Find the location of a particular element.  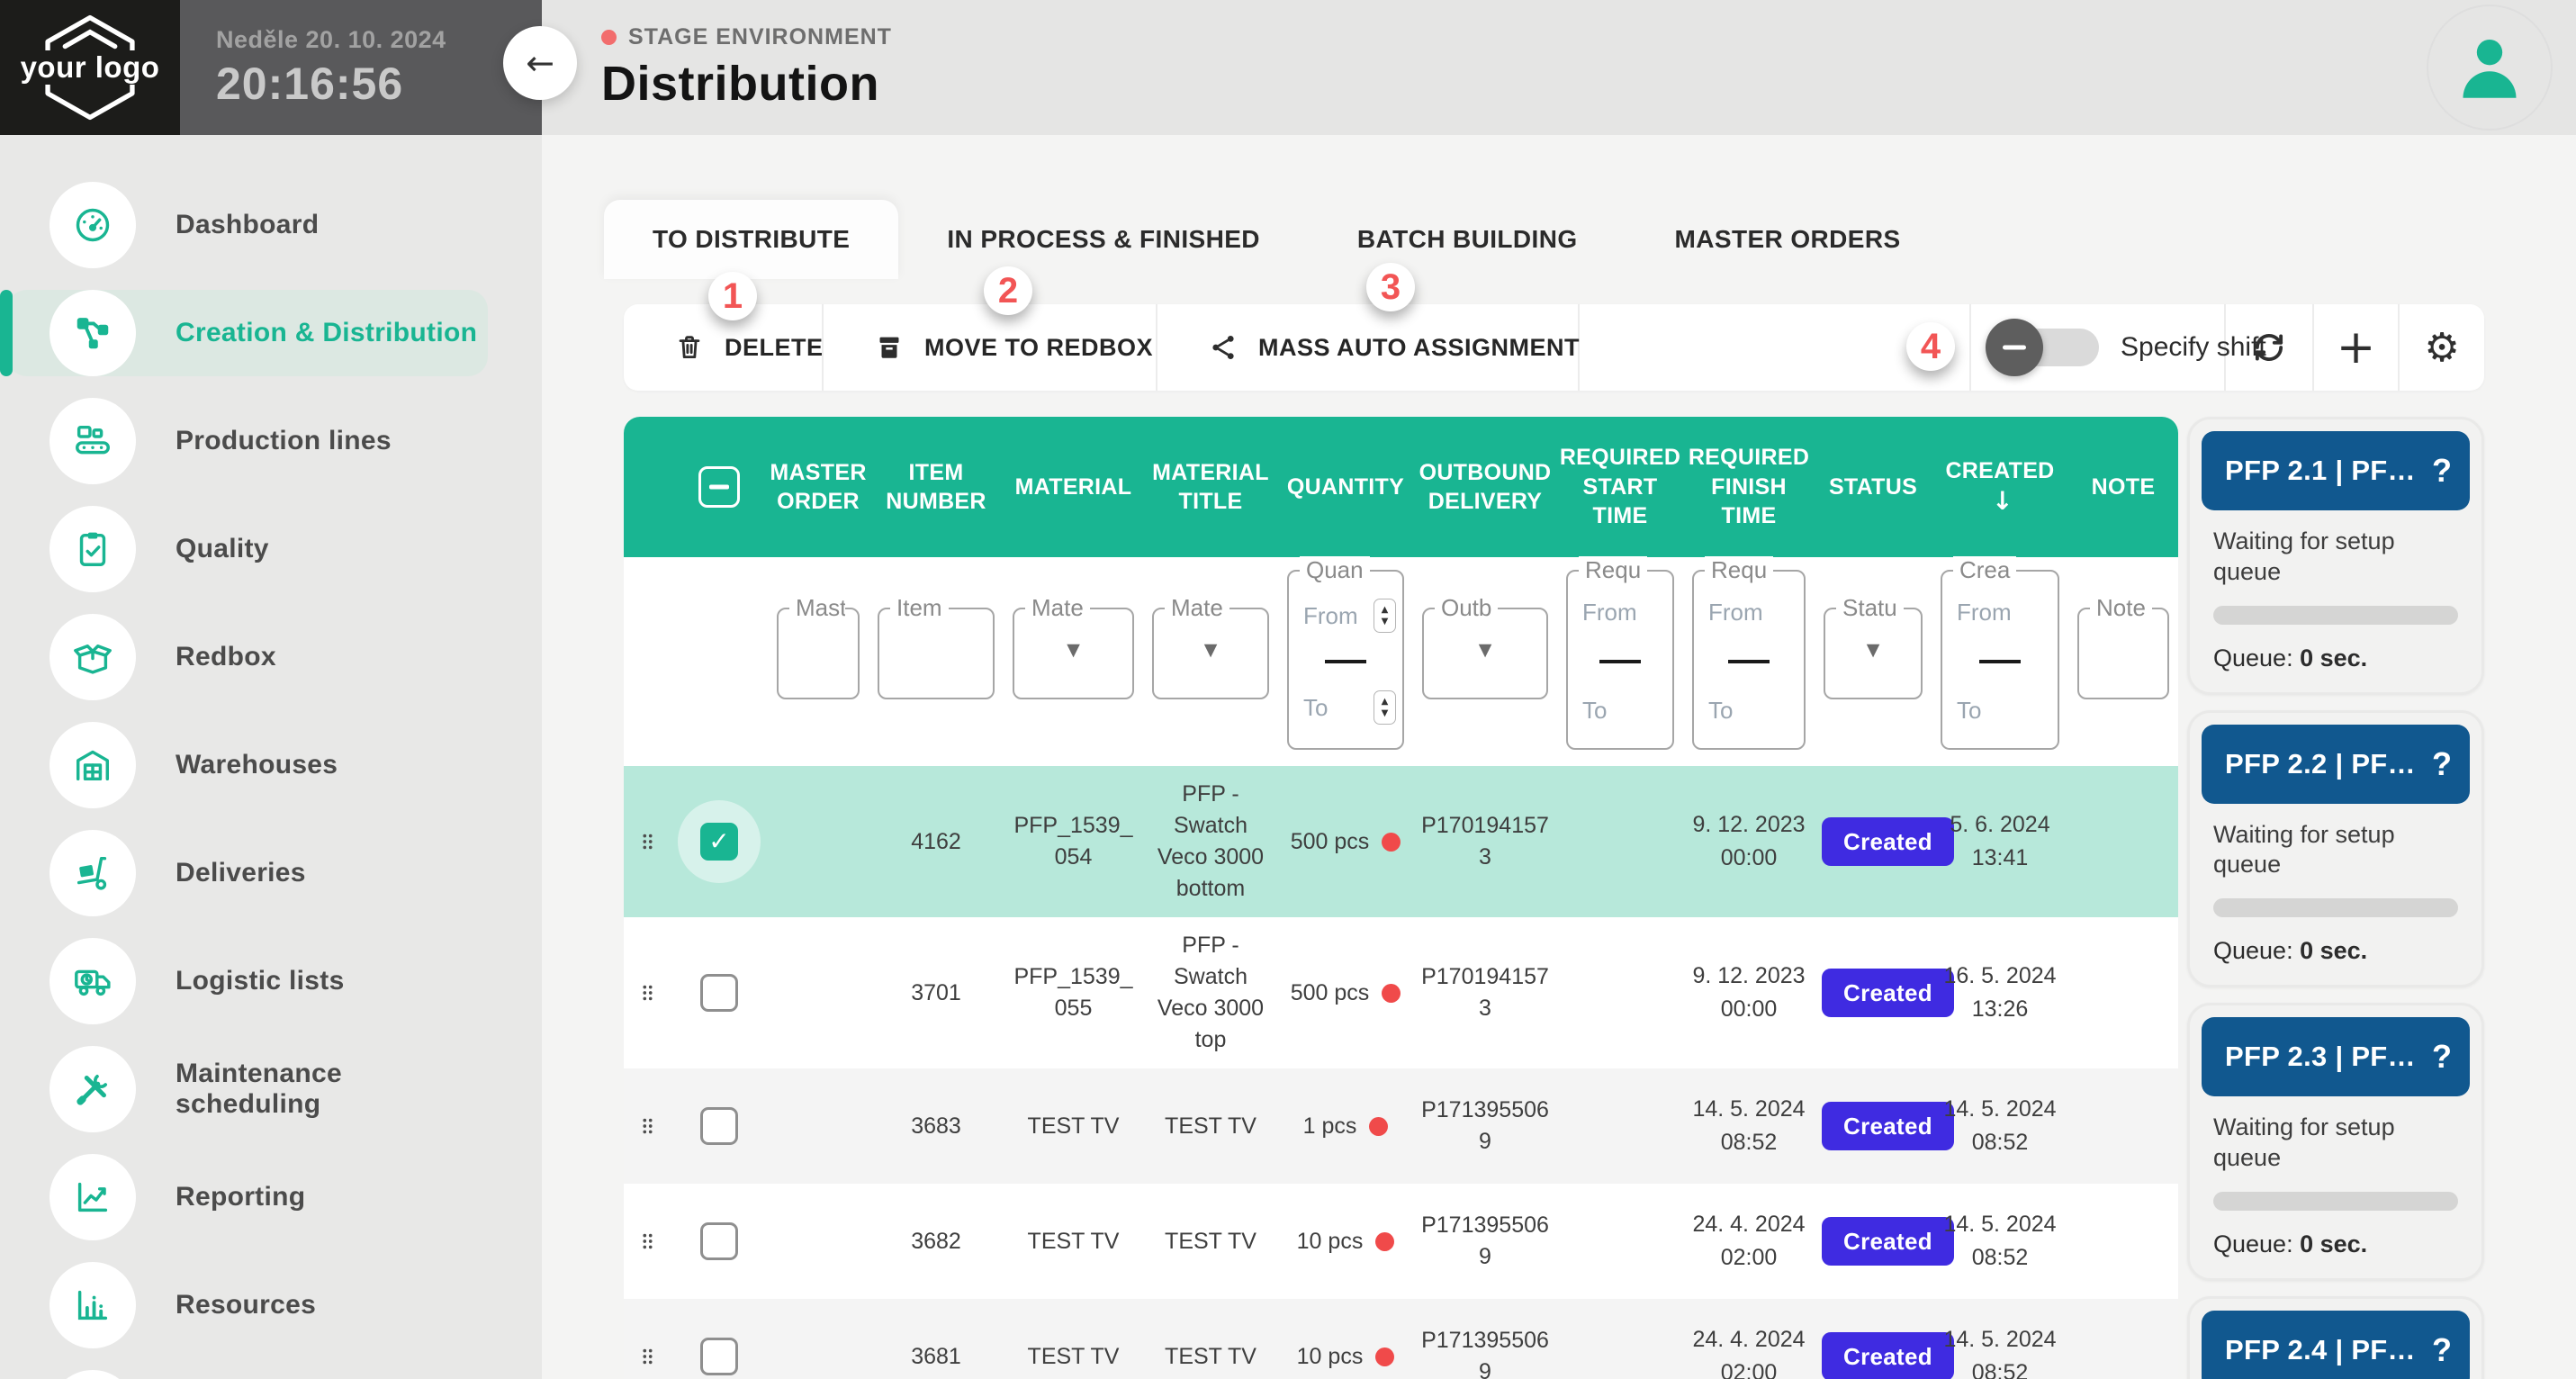

sidebar-item-logistic-lists: Logistic lists is located at coordinates (247, 981).